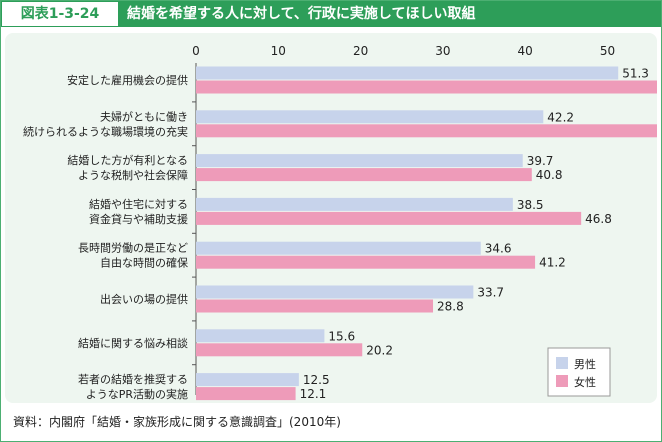  What do you see at coordinates (127, 160) in the screenshot?
I see `category-label: 結婚した方が有利となる` at bounding box center [127, 160].